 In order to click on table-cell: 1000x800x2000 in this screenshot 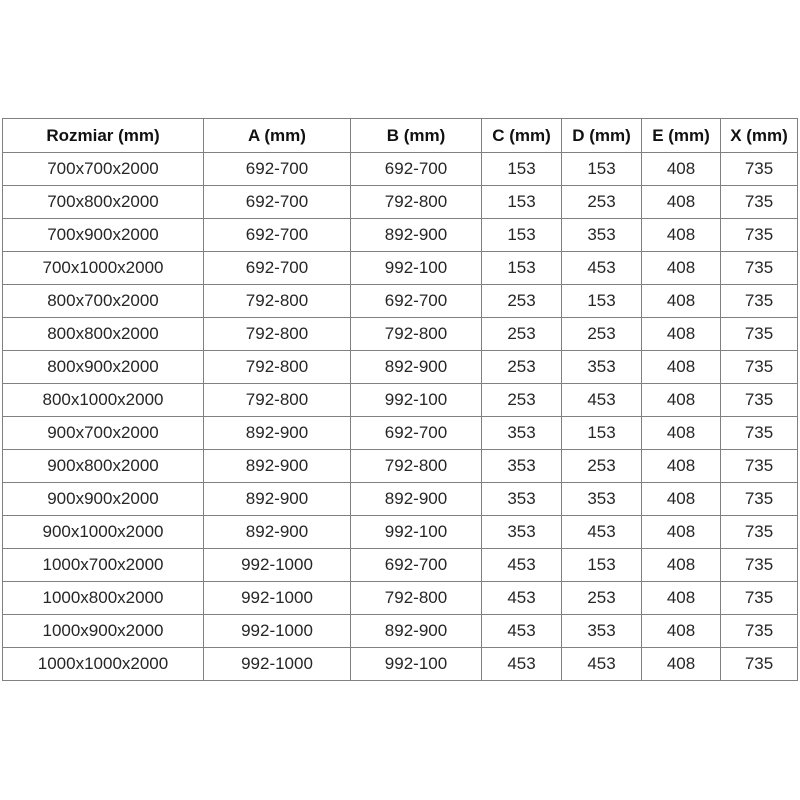, I will do `click(103, 598)`.